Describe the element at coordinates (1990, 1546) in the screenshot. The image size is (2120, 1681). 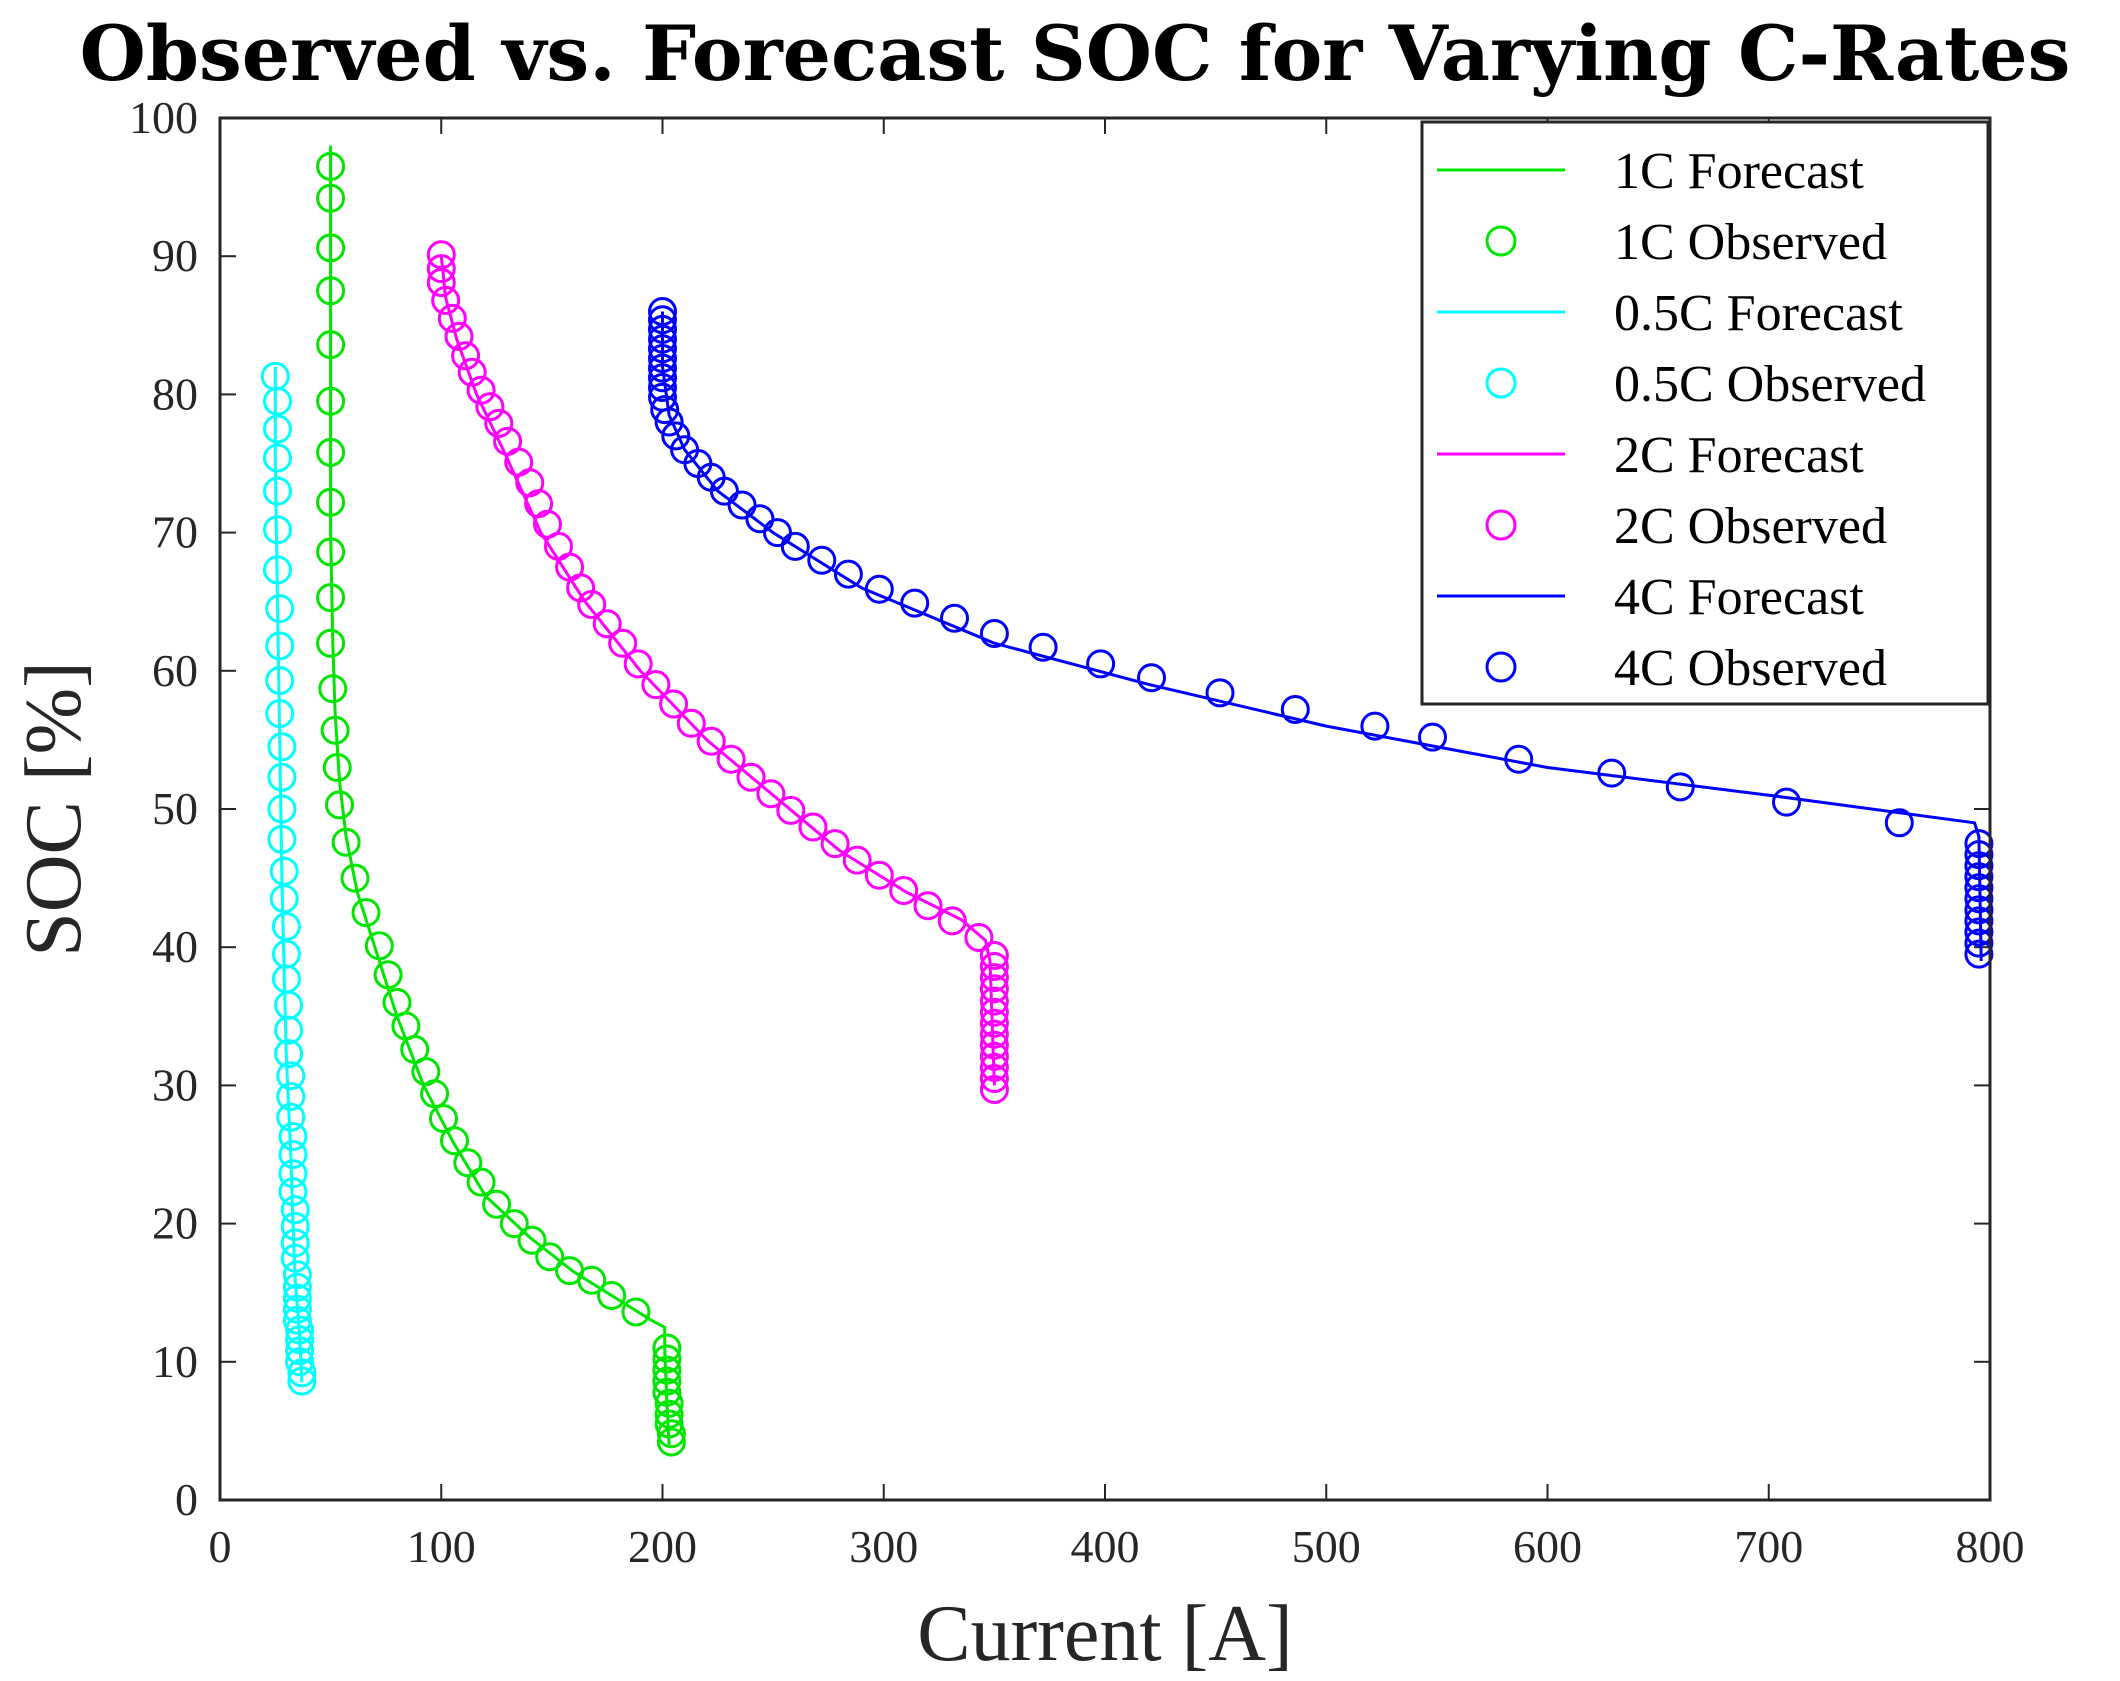
I see `x-tick-label: 800` at that location.